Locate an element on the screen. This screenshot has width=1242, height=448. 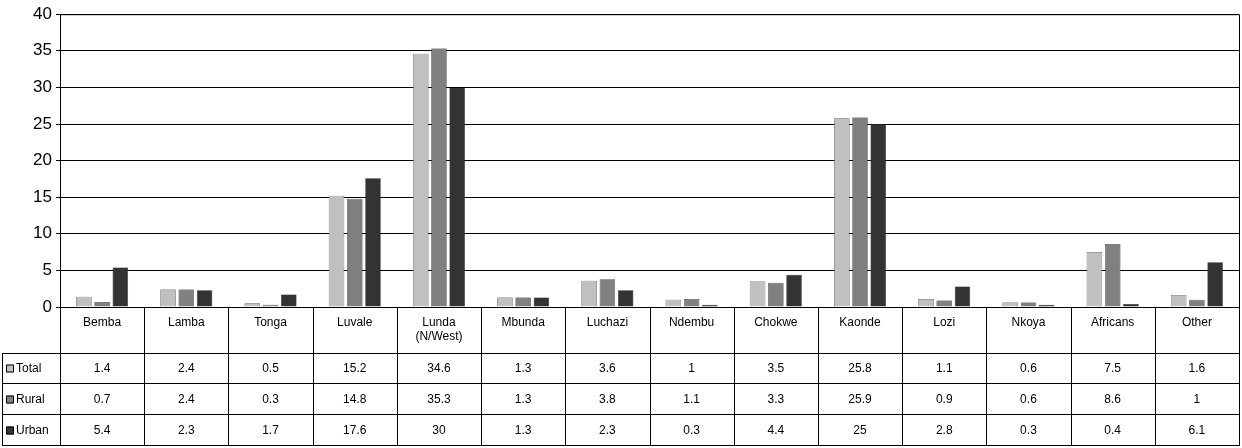
y-tick-label: 15 is located at coordinates (42, 196).